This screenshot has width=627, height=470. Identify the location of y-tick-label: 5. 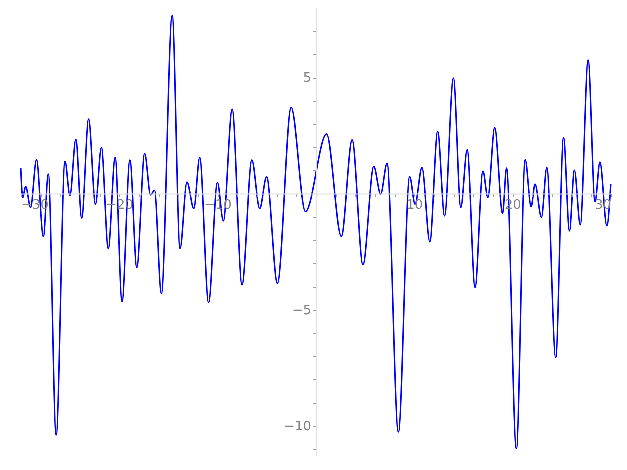
(307, 78).